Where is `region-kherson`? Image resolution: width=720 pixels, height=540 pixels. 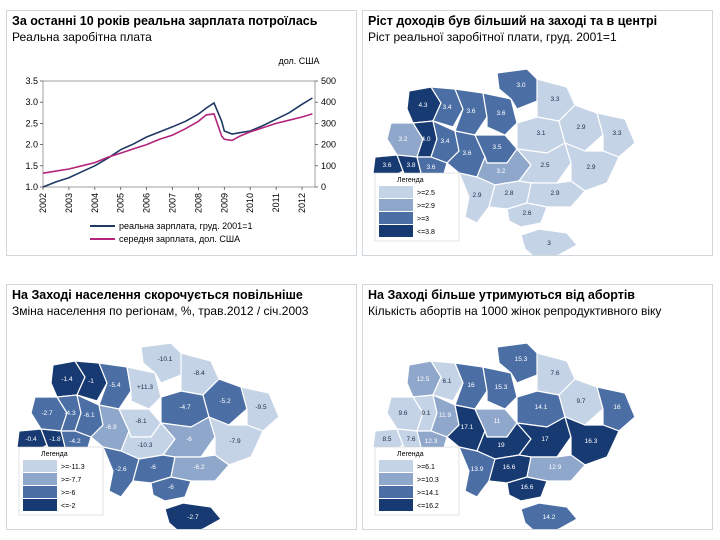 region-kherson is located at coordinates (527, 215).